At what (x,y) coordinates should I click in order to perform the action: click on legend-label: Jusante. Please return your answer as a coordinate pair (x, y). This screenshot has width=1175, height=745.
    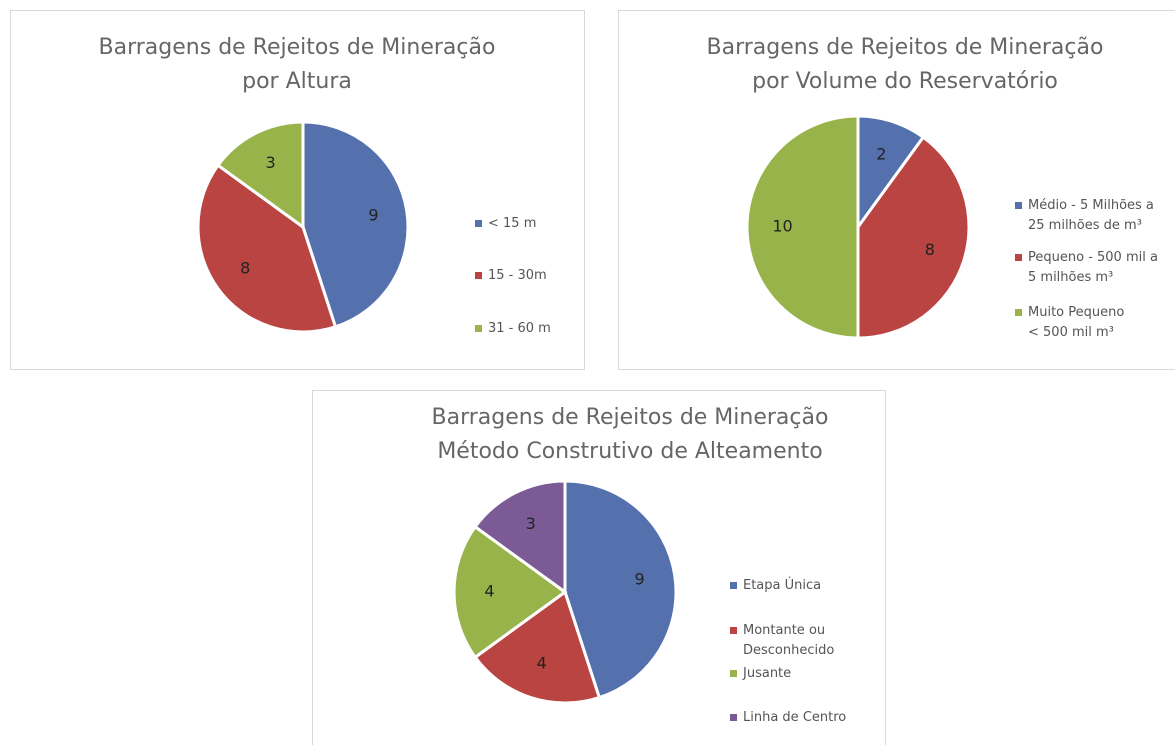
    Looking at the image, I should click on (766, 673).